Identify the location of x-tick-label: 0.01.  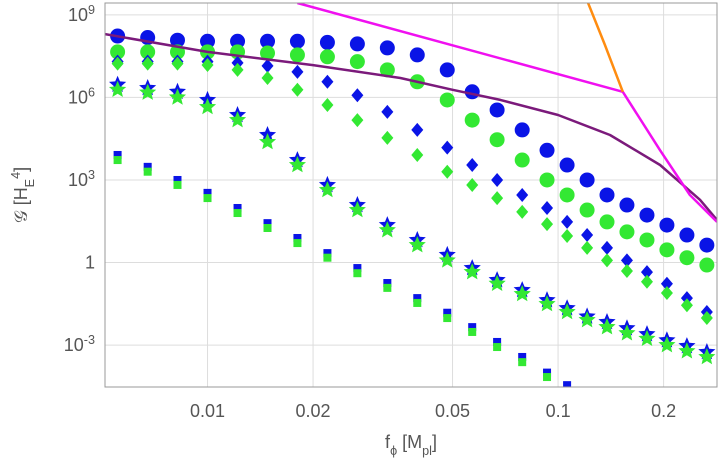
(207, 411).